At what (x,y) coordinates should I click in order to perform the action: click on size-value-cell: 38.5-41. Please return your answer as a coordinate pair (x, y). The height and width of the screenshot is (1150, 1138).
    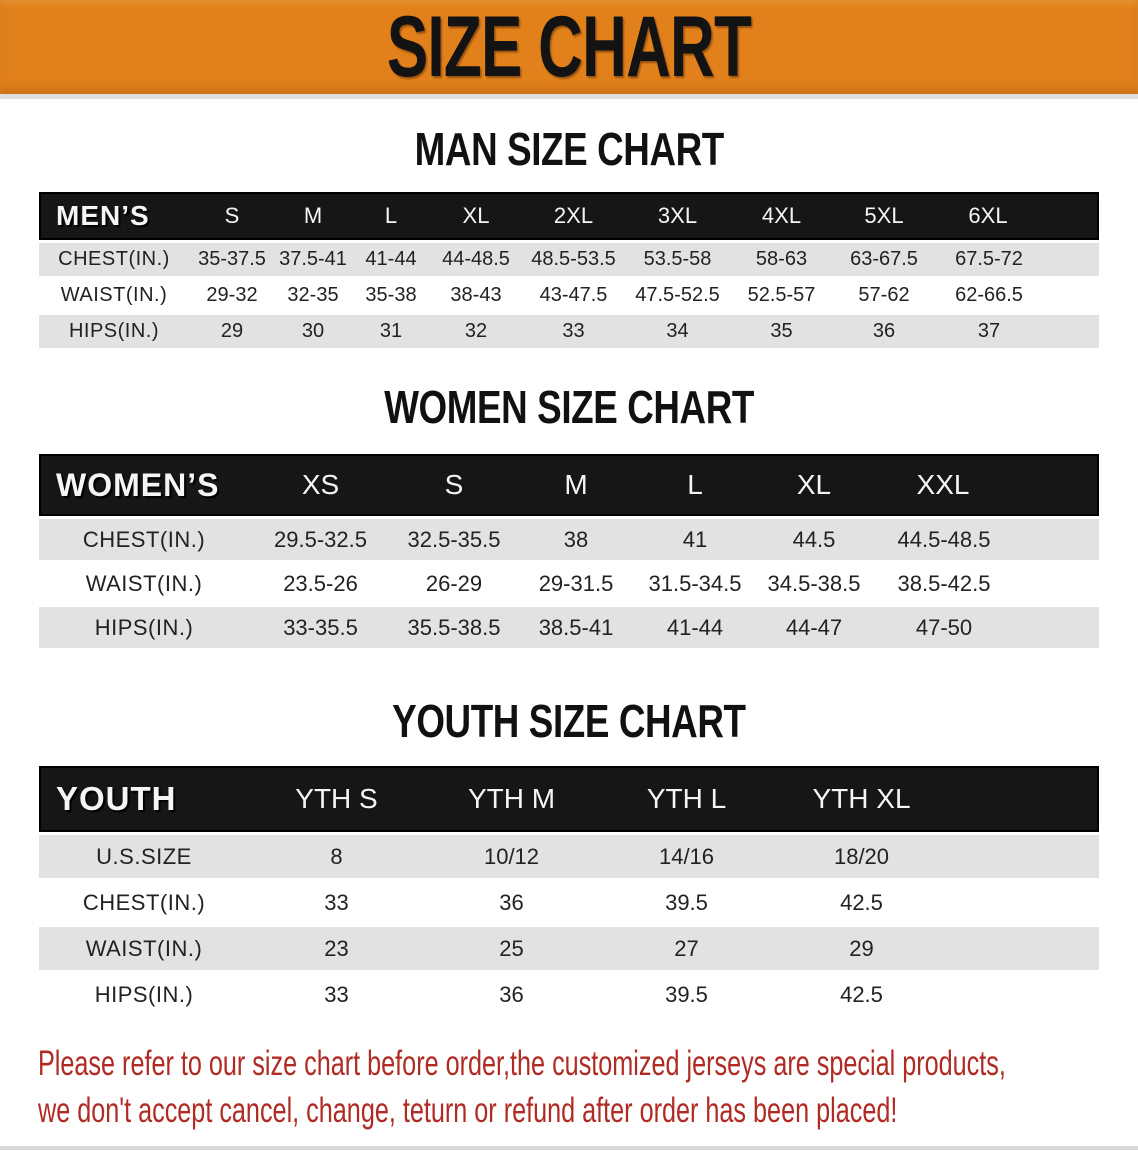
    Looking at the image, I should click on (576, 627).